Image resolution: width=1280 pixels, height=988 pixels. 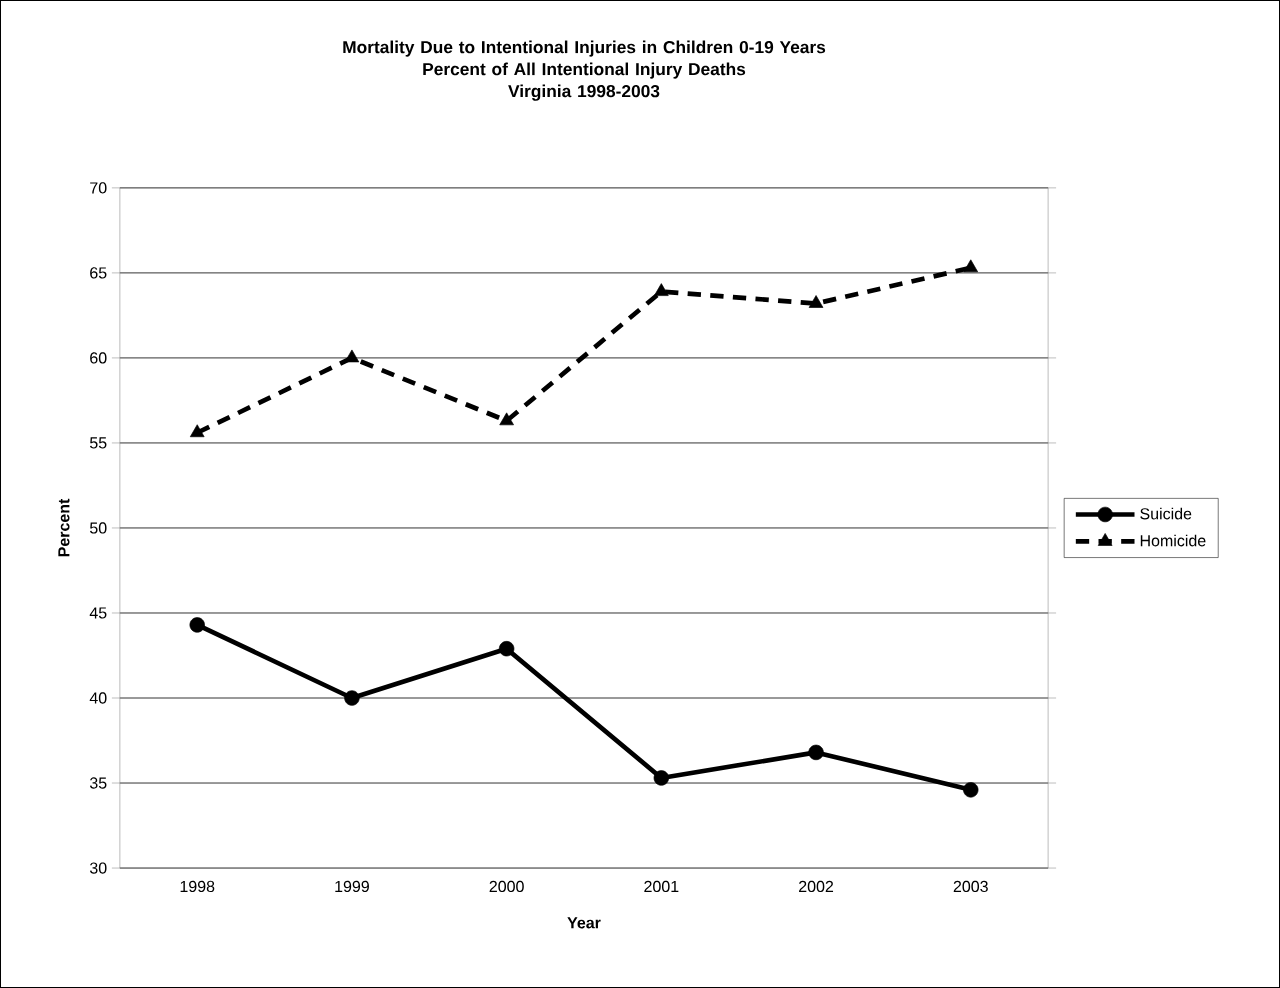 I want to click on y-tick-label: 60, so click(x=98, y=358).